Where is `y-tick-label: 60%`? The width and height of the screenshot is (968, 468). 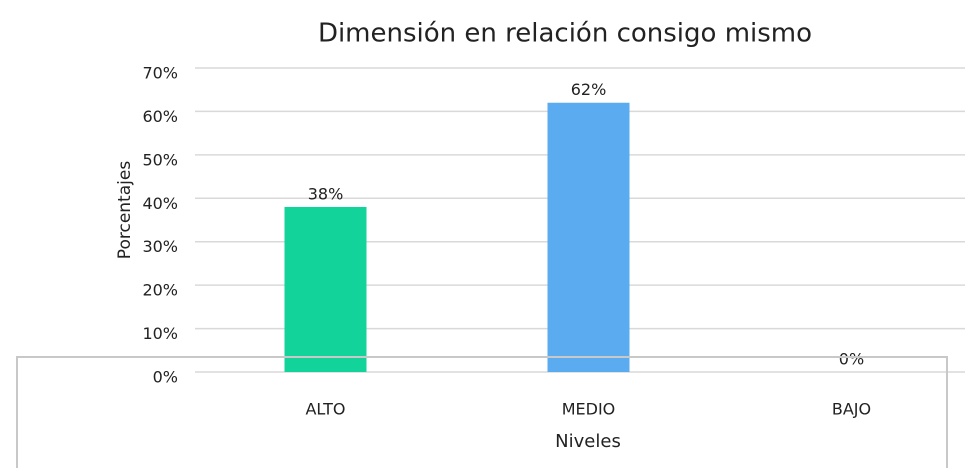 y-tick-label: 60% is located at coordinates (160, 116).